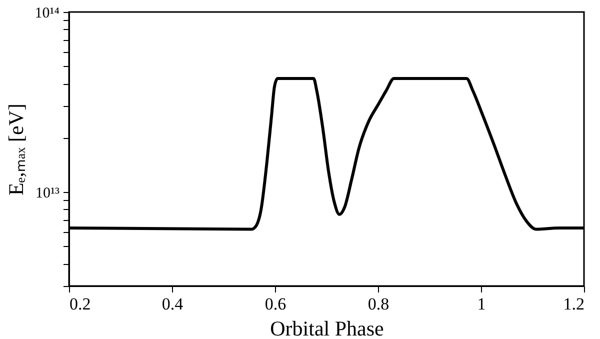 The height and width of the screenshot is (339, 600). What do you see at coordinates (80, 304) in the screenshot?
I see `x-tick-label: 0.2` at bounding box center [80, 304].